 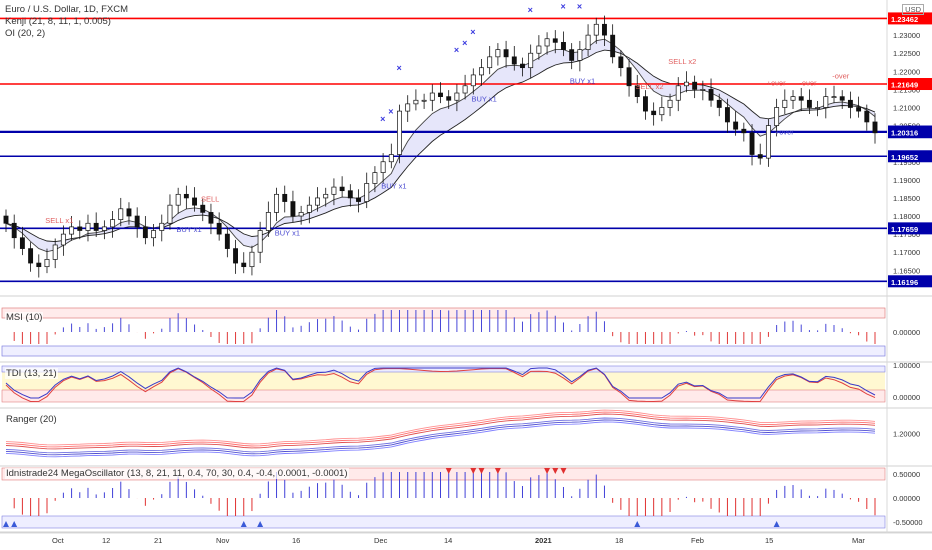 I want to click on time-tick-label: Mar, so click(x=858, y=540).